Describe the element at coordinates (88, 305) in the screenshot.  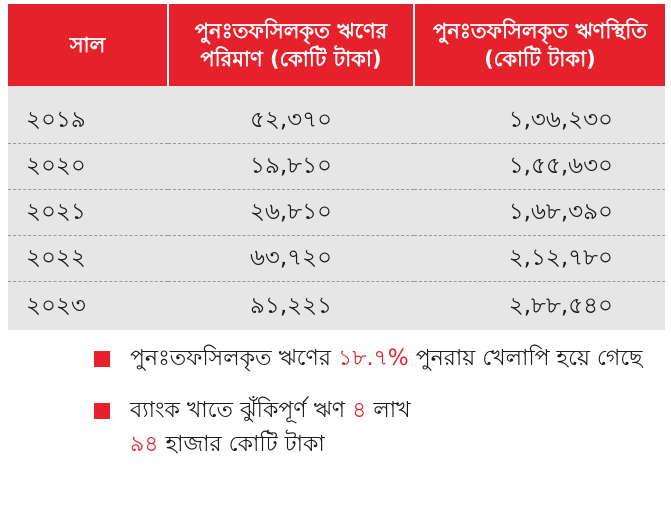
I see `year-cell: ২০২৩` at that location.